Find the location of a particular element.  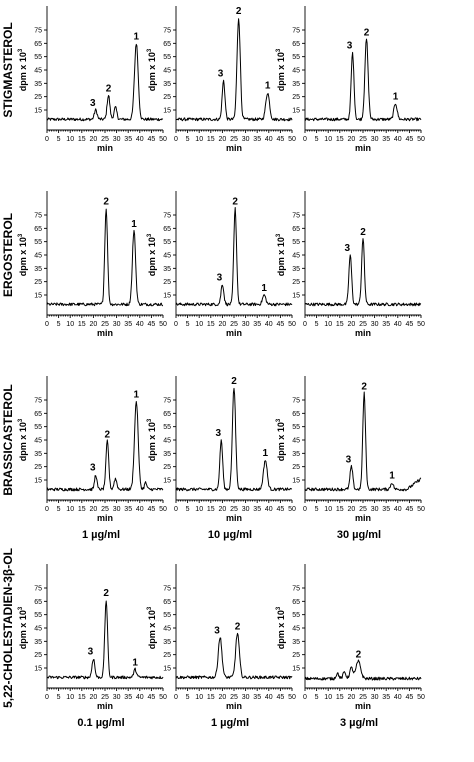

concentration-label: 1 µg/ml is located at coordinates (101, 535).